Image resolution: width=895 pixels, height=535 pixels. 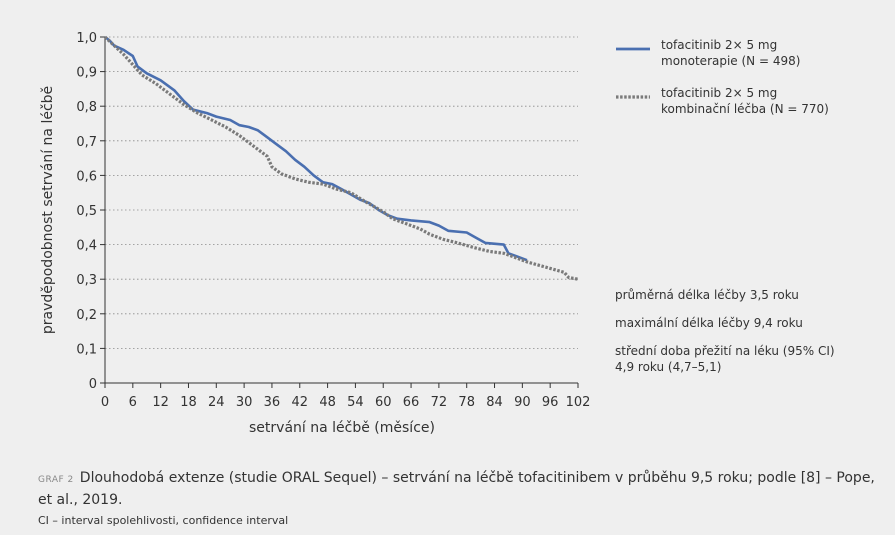 What do you see at coordinates (93, 384) in the screenshot?
I see `y-tick-label: 0` at bounding box center [93, 384].